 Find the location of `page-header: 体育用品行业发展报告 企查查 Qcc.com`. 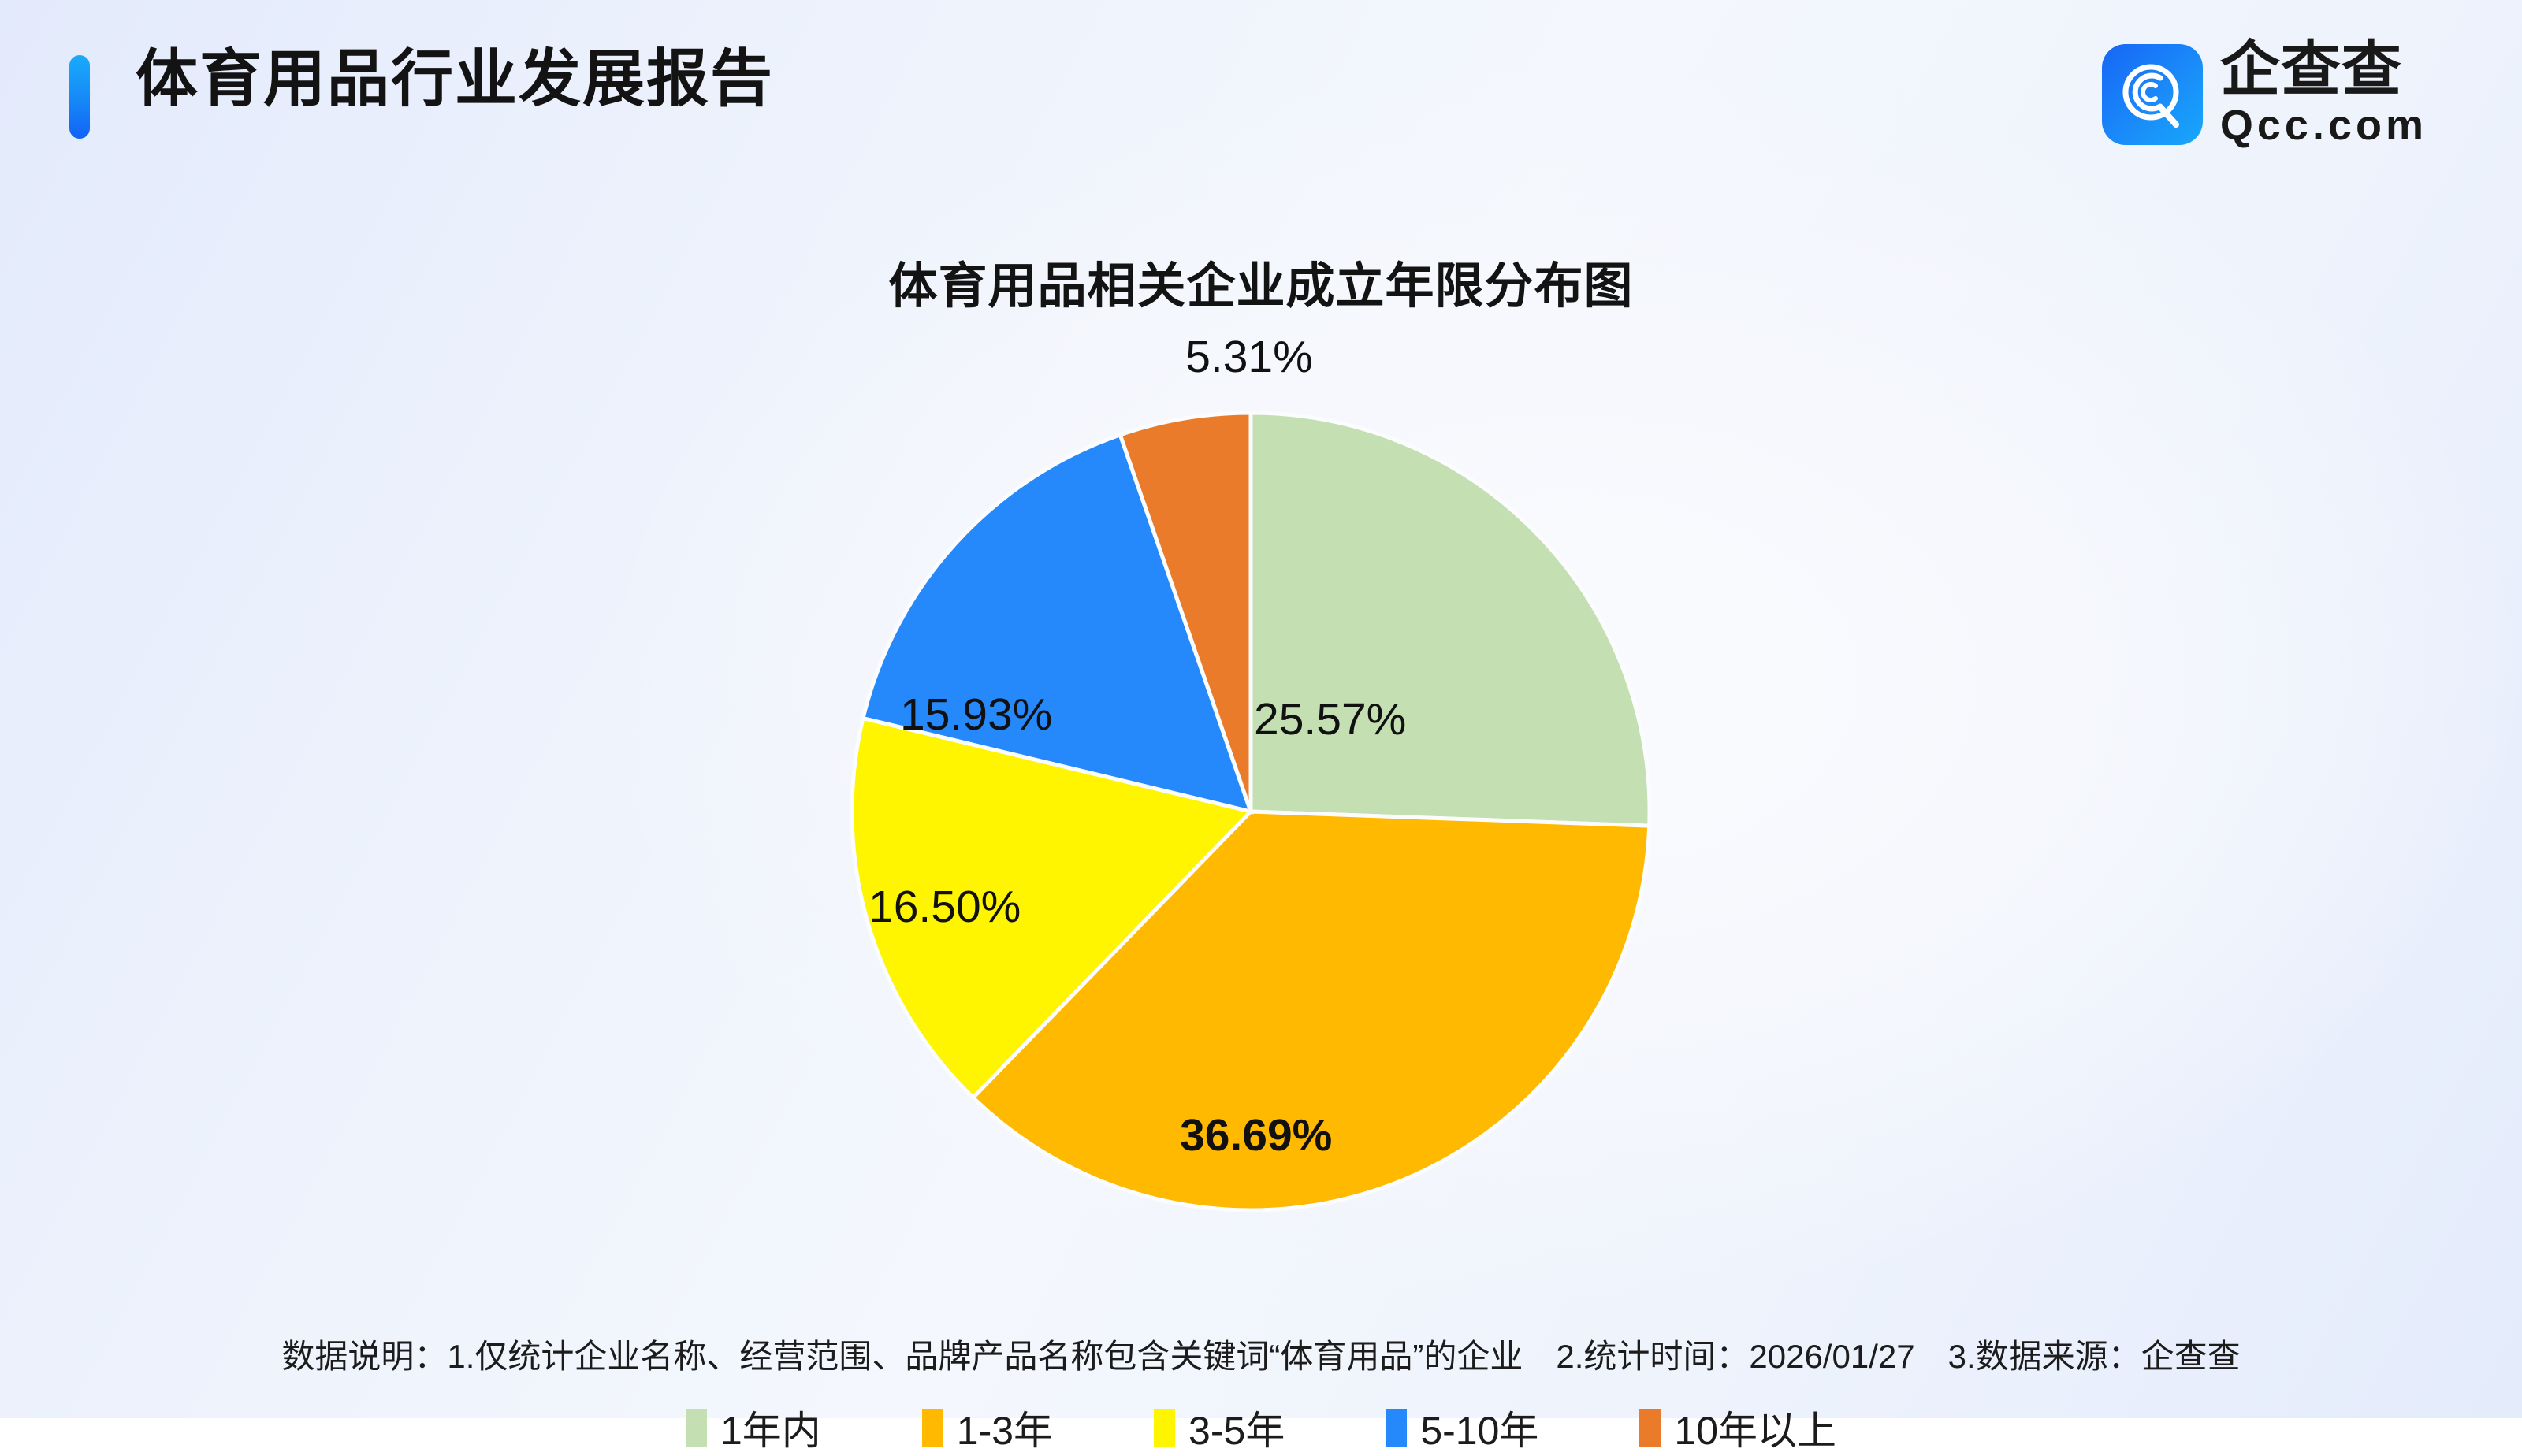

page-header: 体育用品行业发展报告 企查查 Qcc.com is located at coordinates (1261, 90).